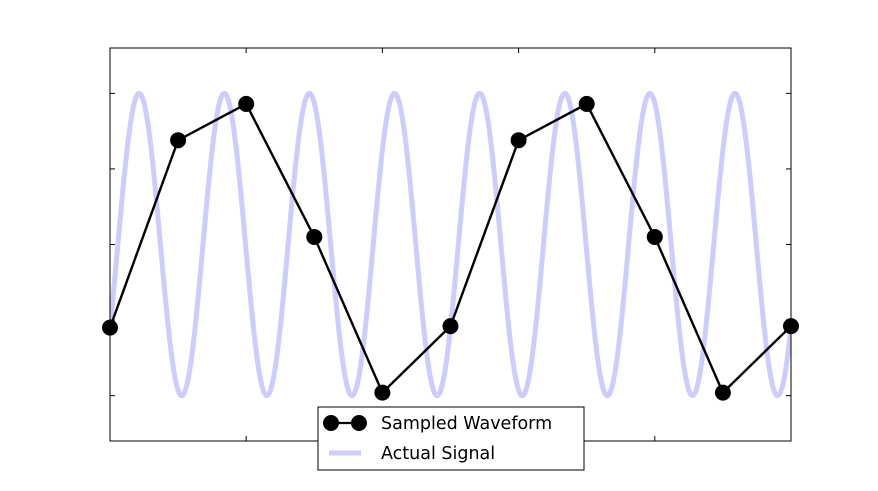 The image size is (878, 491). Describe the element at coordinates (345, 423) in the screenshot. I see `legend-sampled-swatch` at that location.